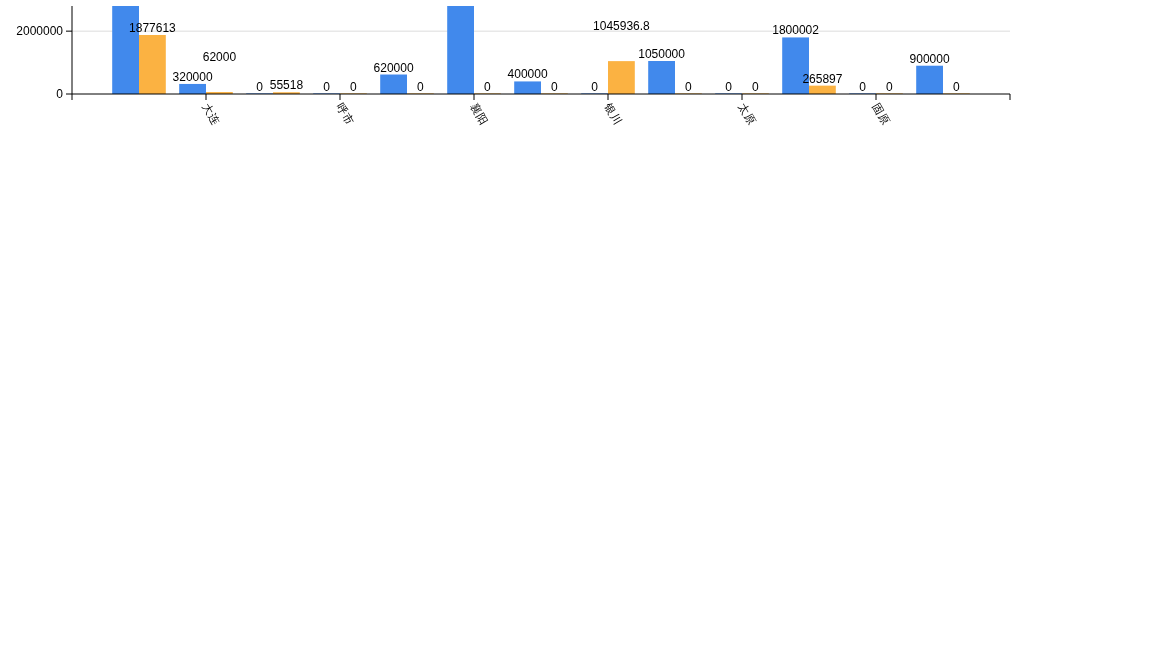 The height and width of the screenshot is (648, 1152). Describe the element at coordinates (286, 85) in the screenshot. I see `data-label: 55518` at that location.